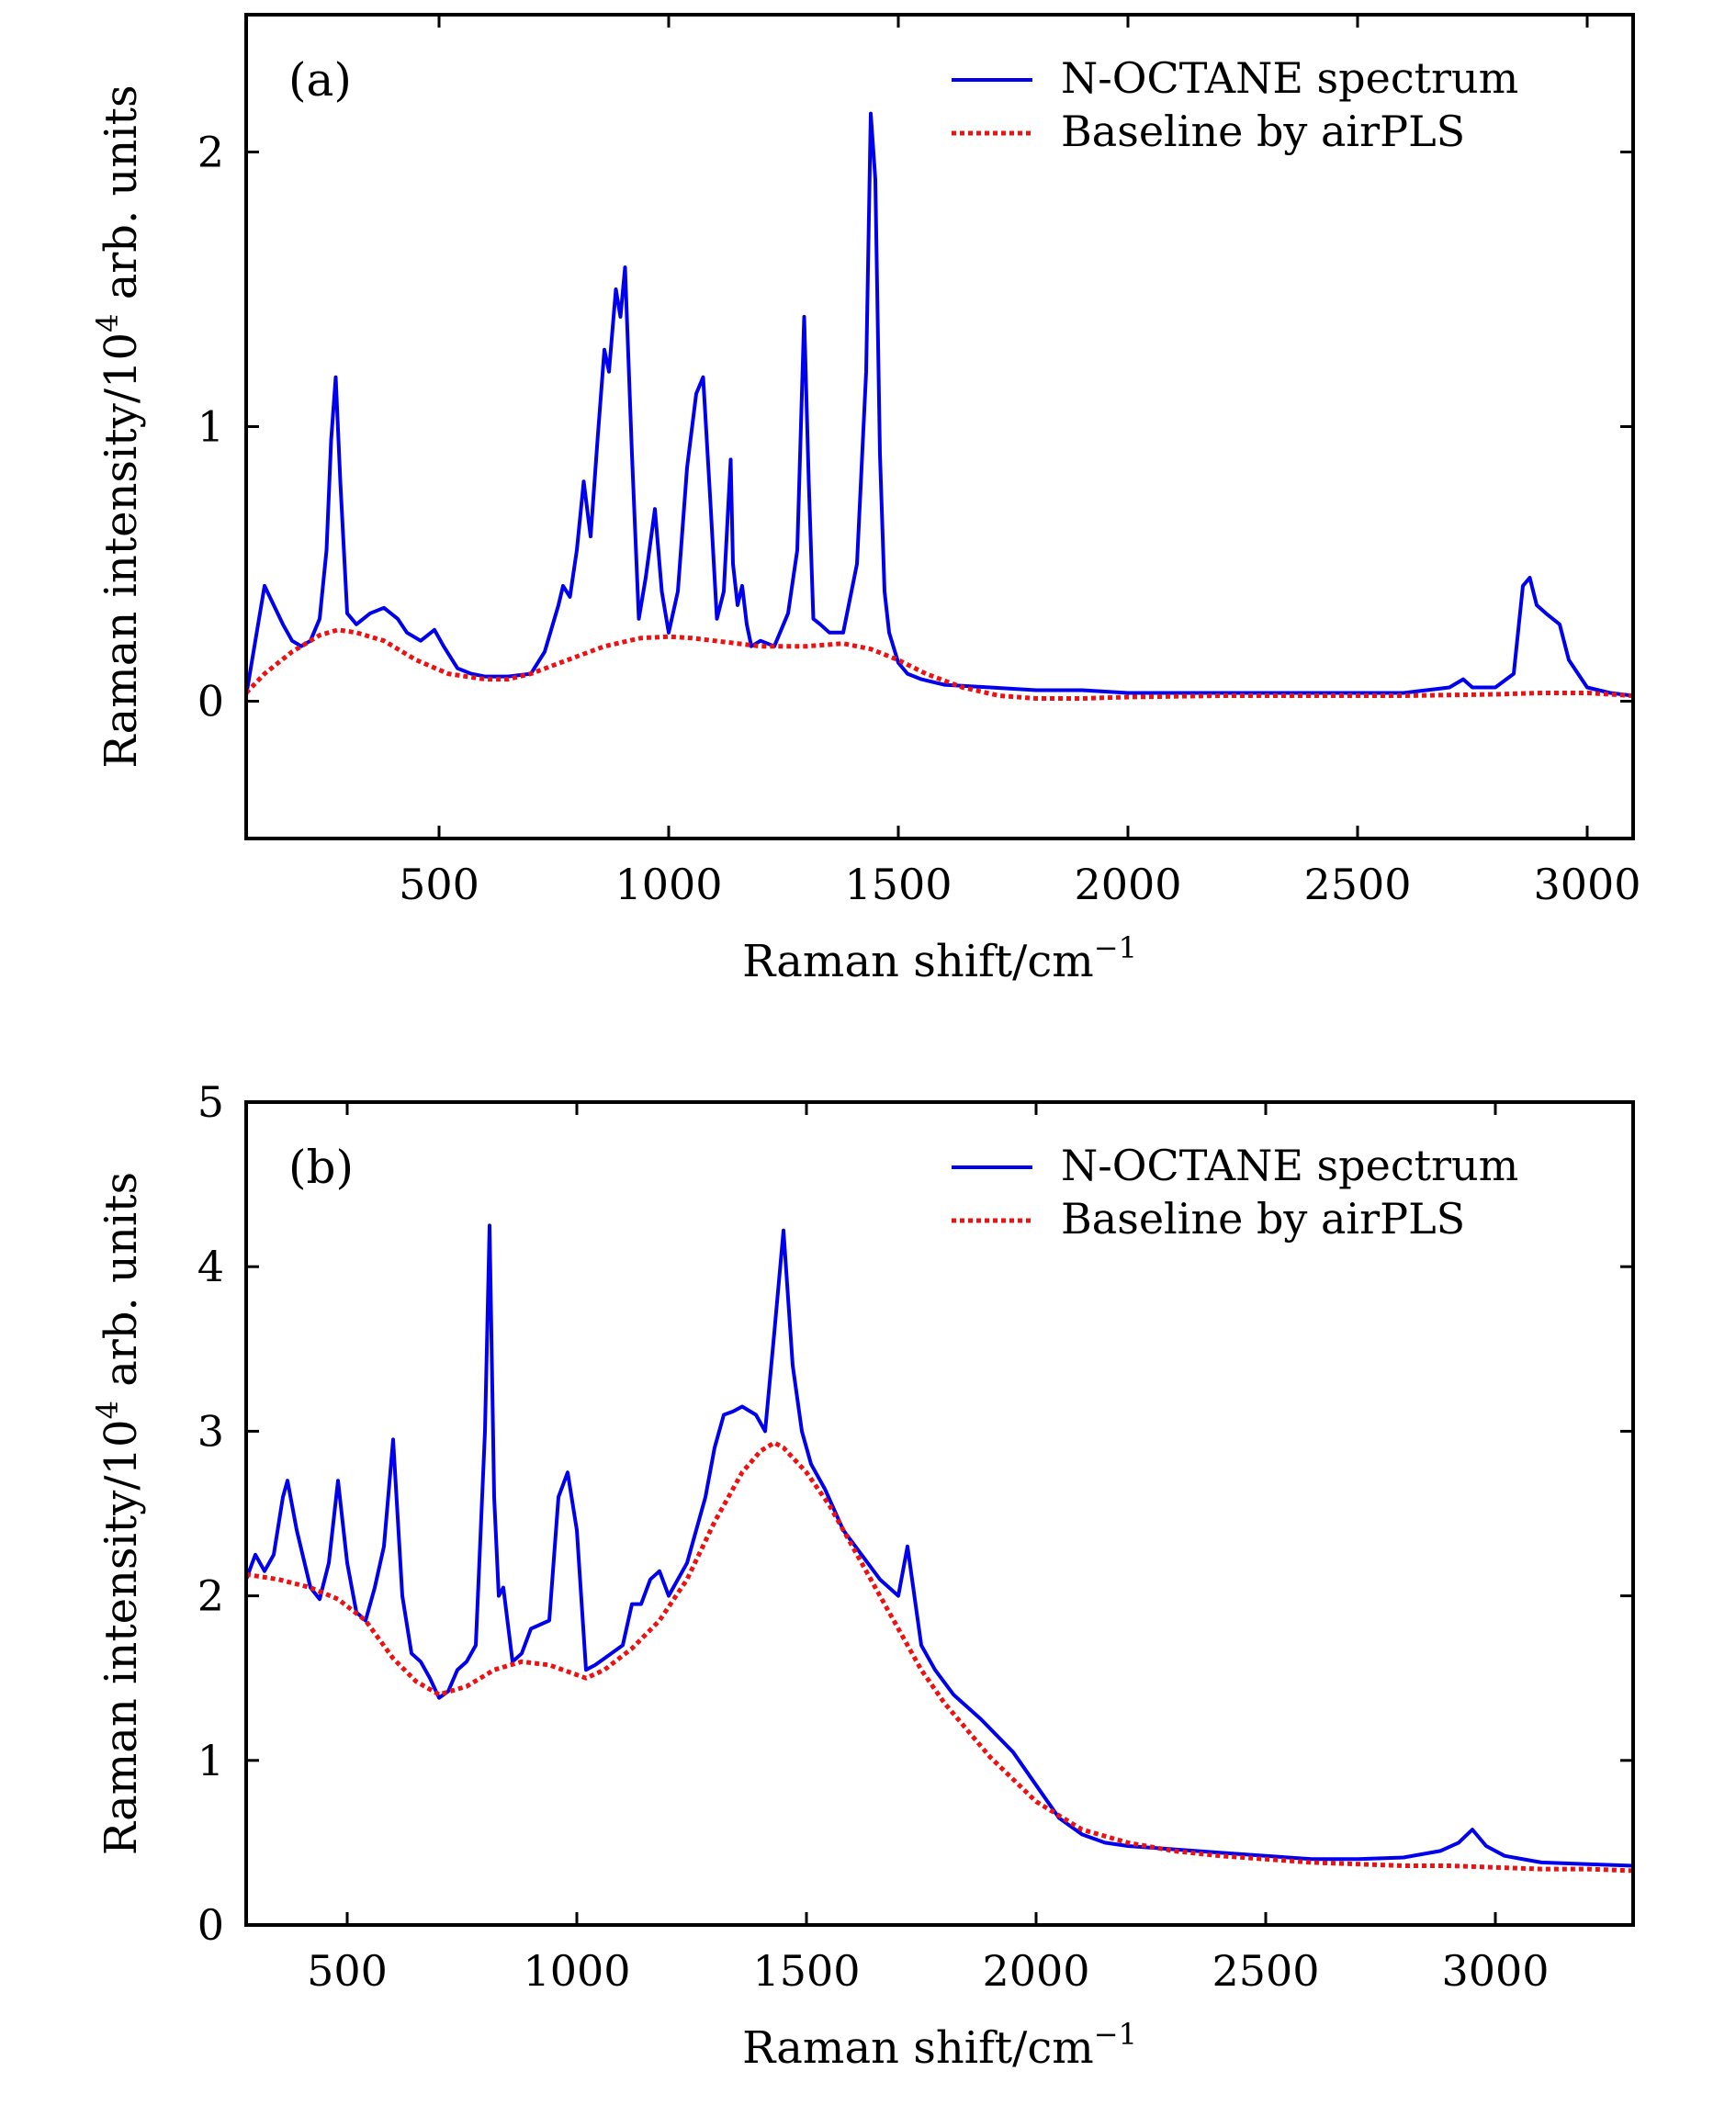 The height and width of the screenshot is (2105, 1736). I want to click on panel-label: (a), so click(320, 80).